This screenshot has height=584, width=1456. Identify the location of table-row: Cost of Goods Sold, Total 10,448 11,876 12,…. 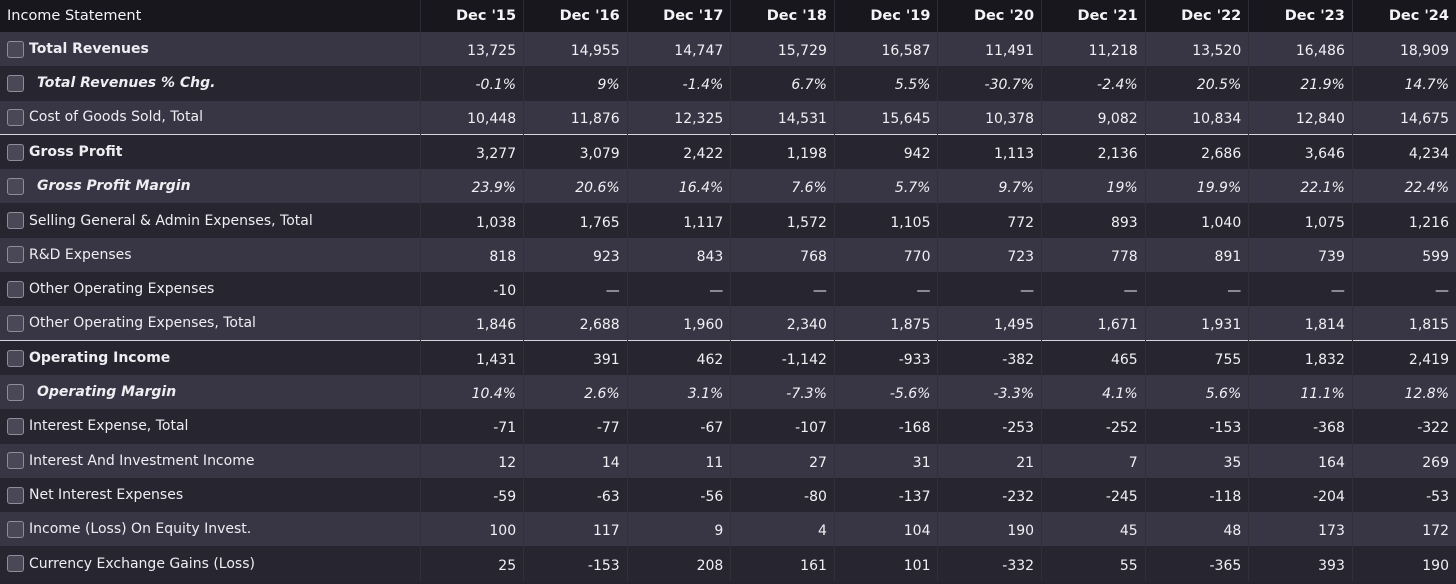
(728, 117).